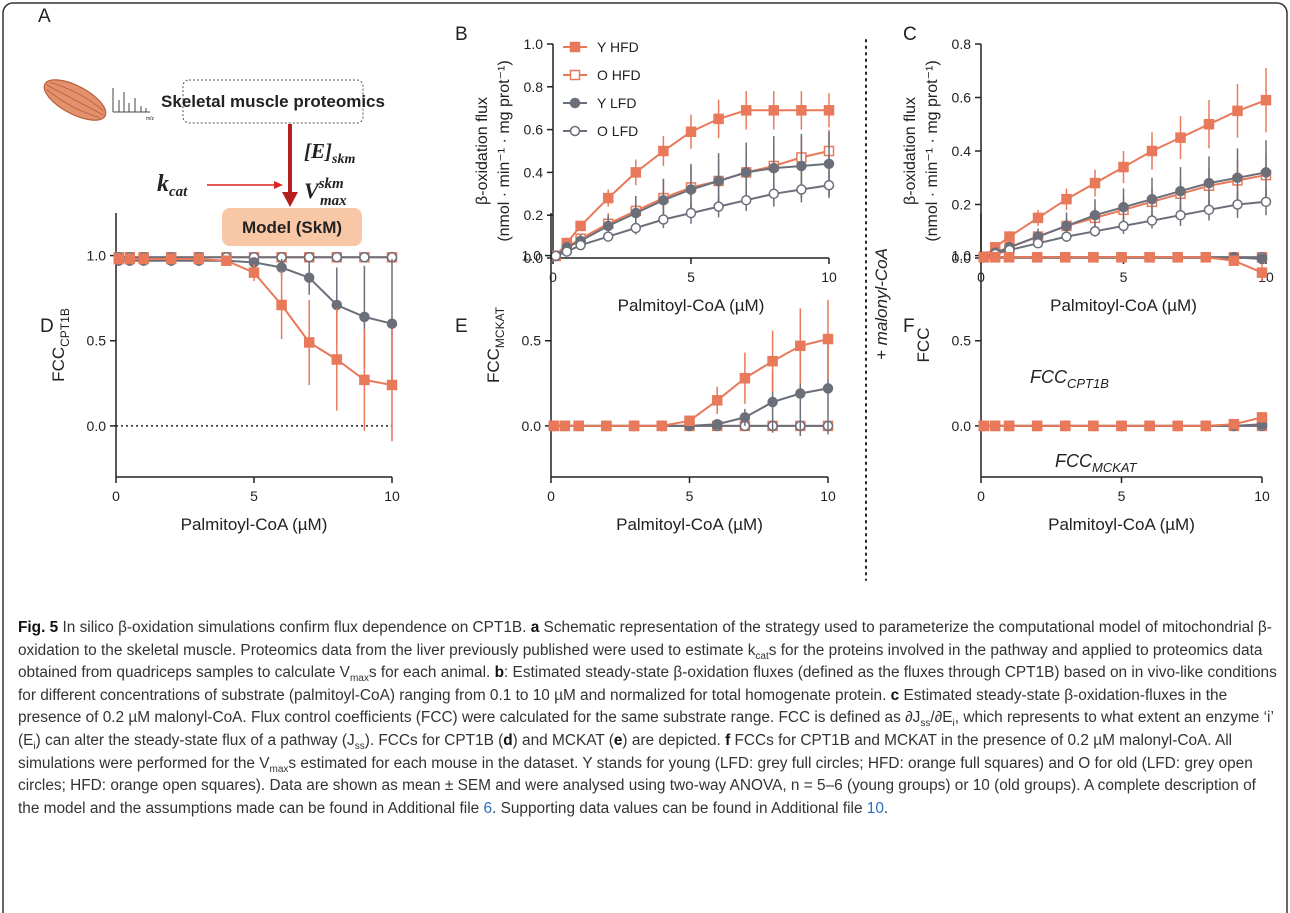 Image resolution: width=1290 pixels, height=913 pixels. I want to click on legend-label: O LFD, so click(617, 131).